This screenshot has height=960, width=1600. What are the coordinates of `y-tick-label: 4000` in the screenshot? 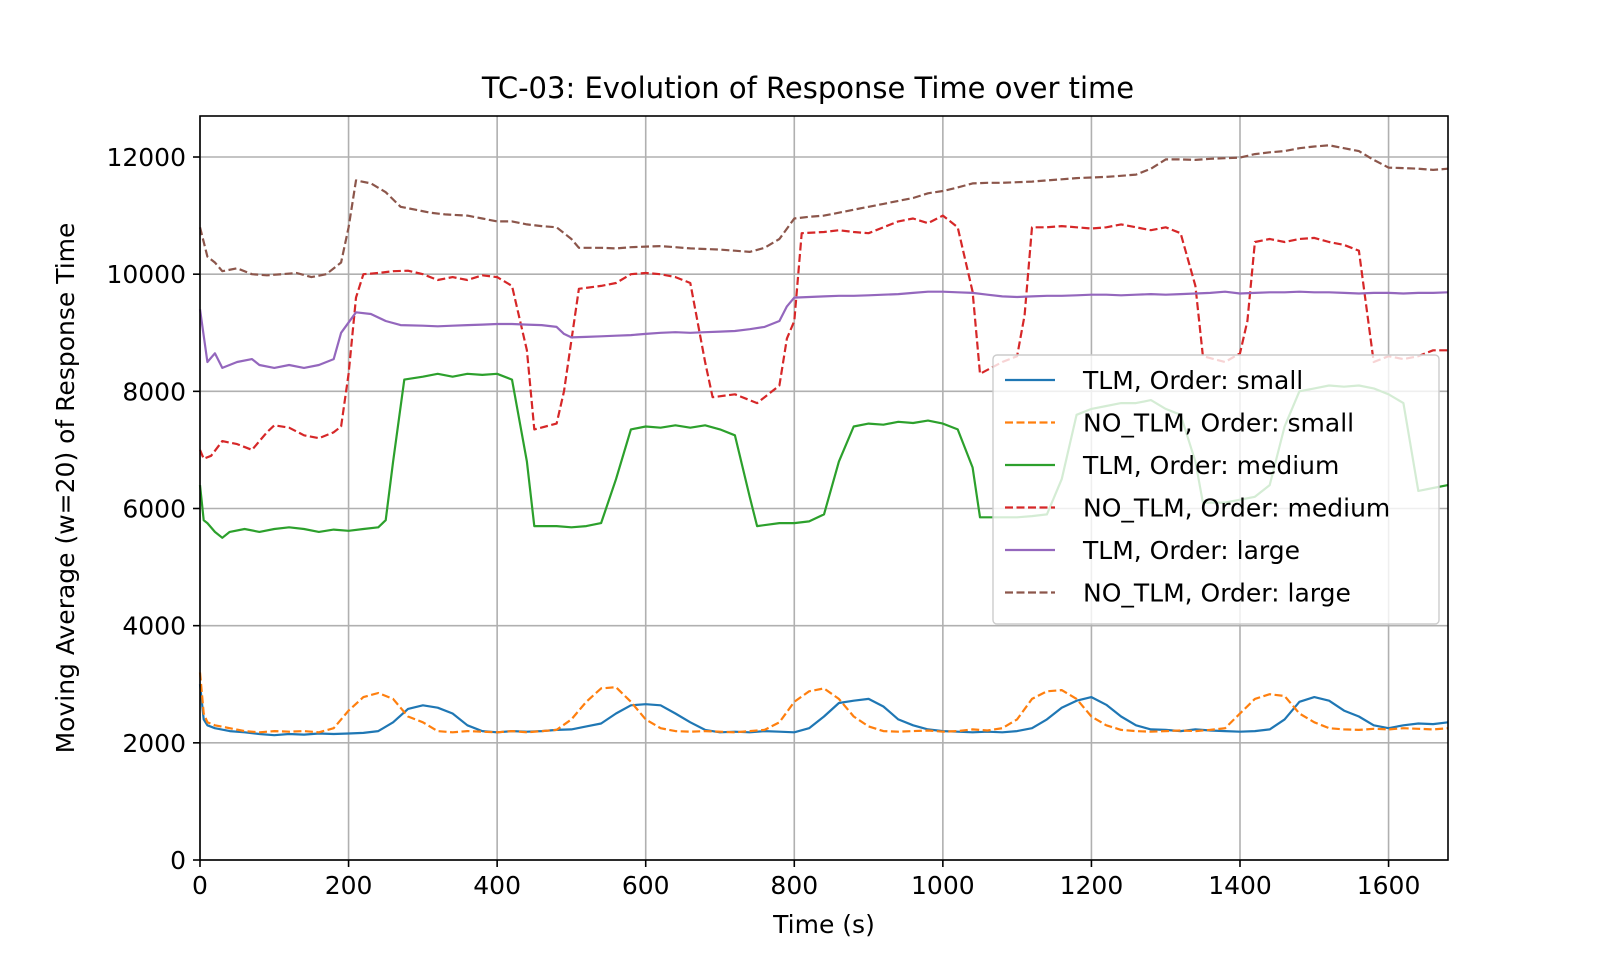 It's located at (154, 626).